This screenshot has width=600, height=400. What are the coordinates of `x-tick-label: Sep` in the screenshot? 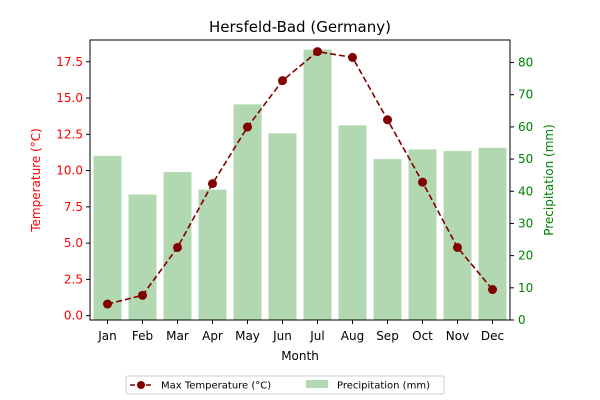 It's located at (387, 336).